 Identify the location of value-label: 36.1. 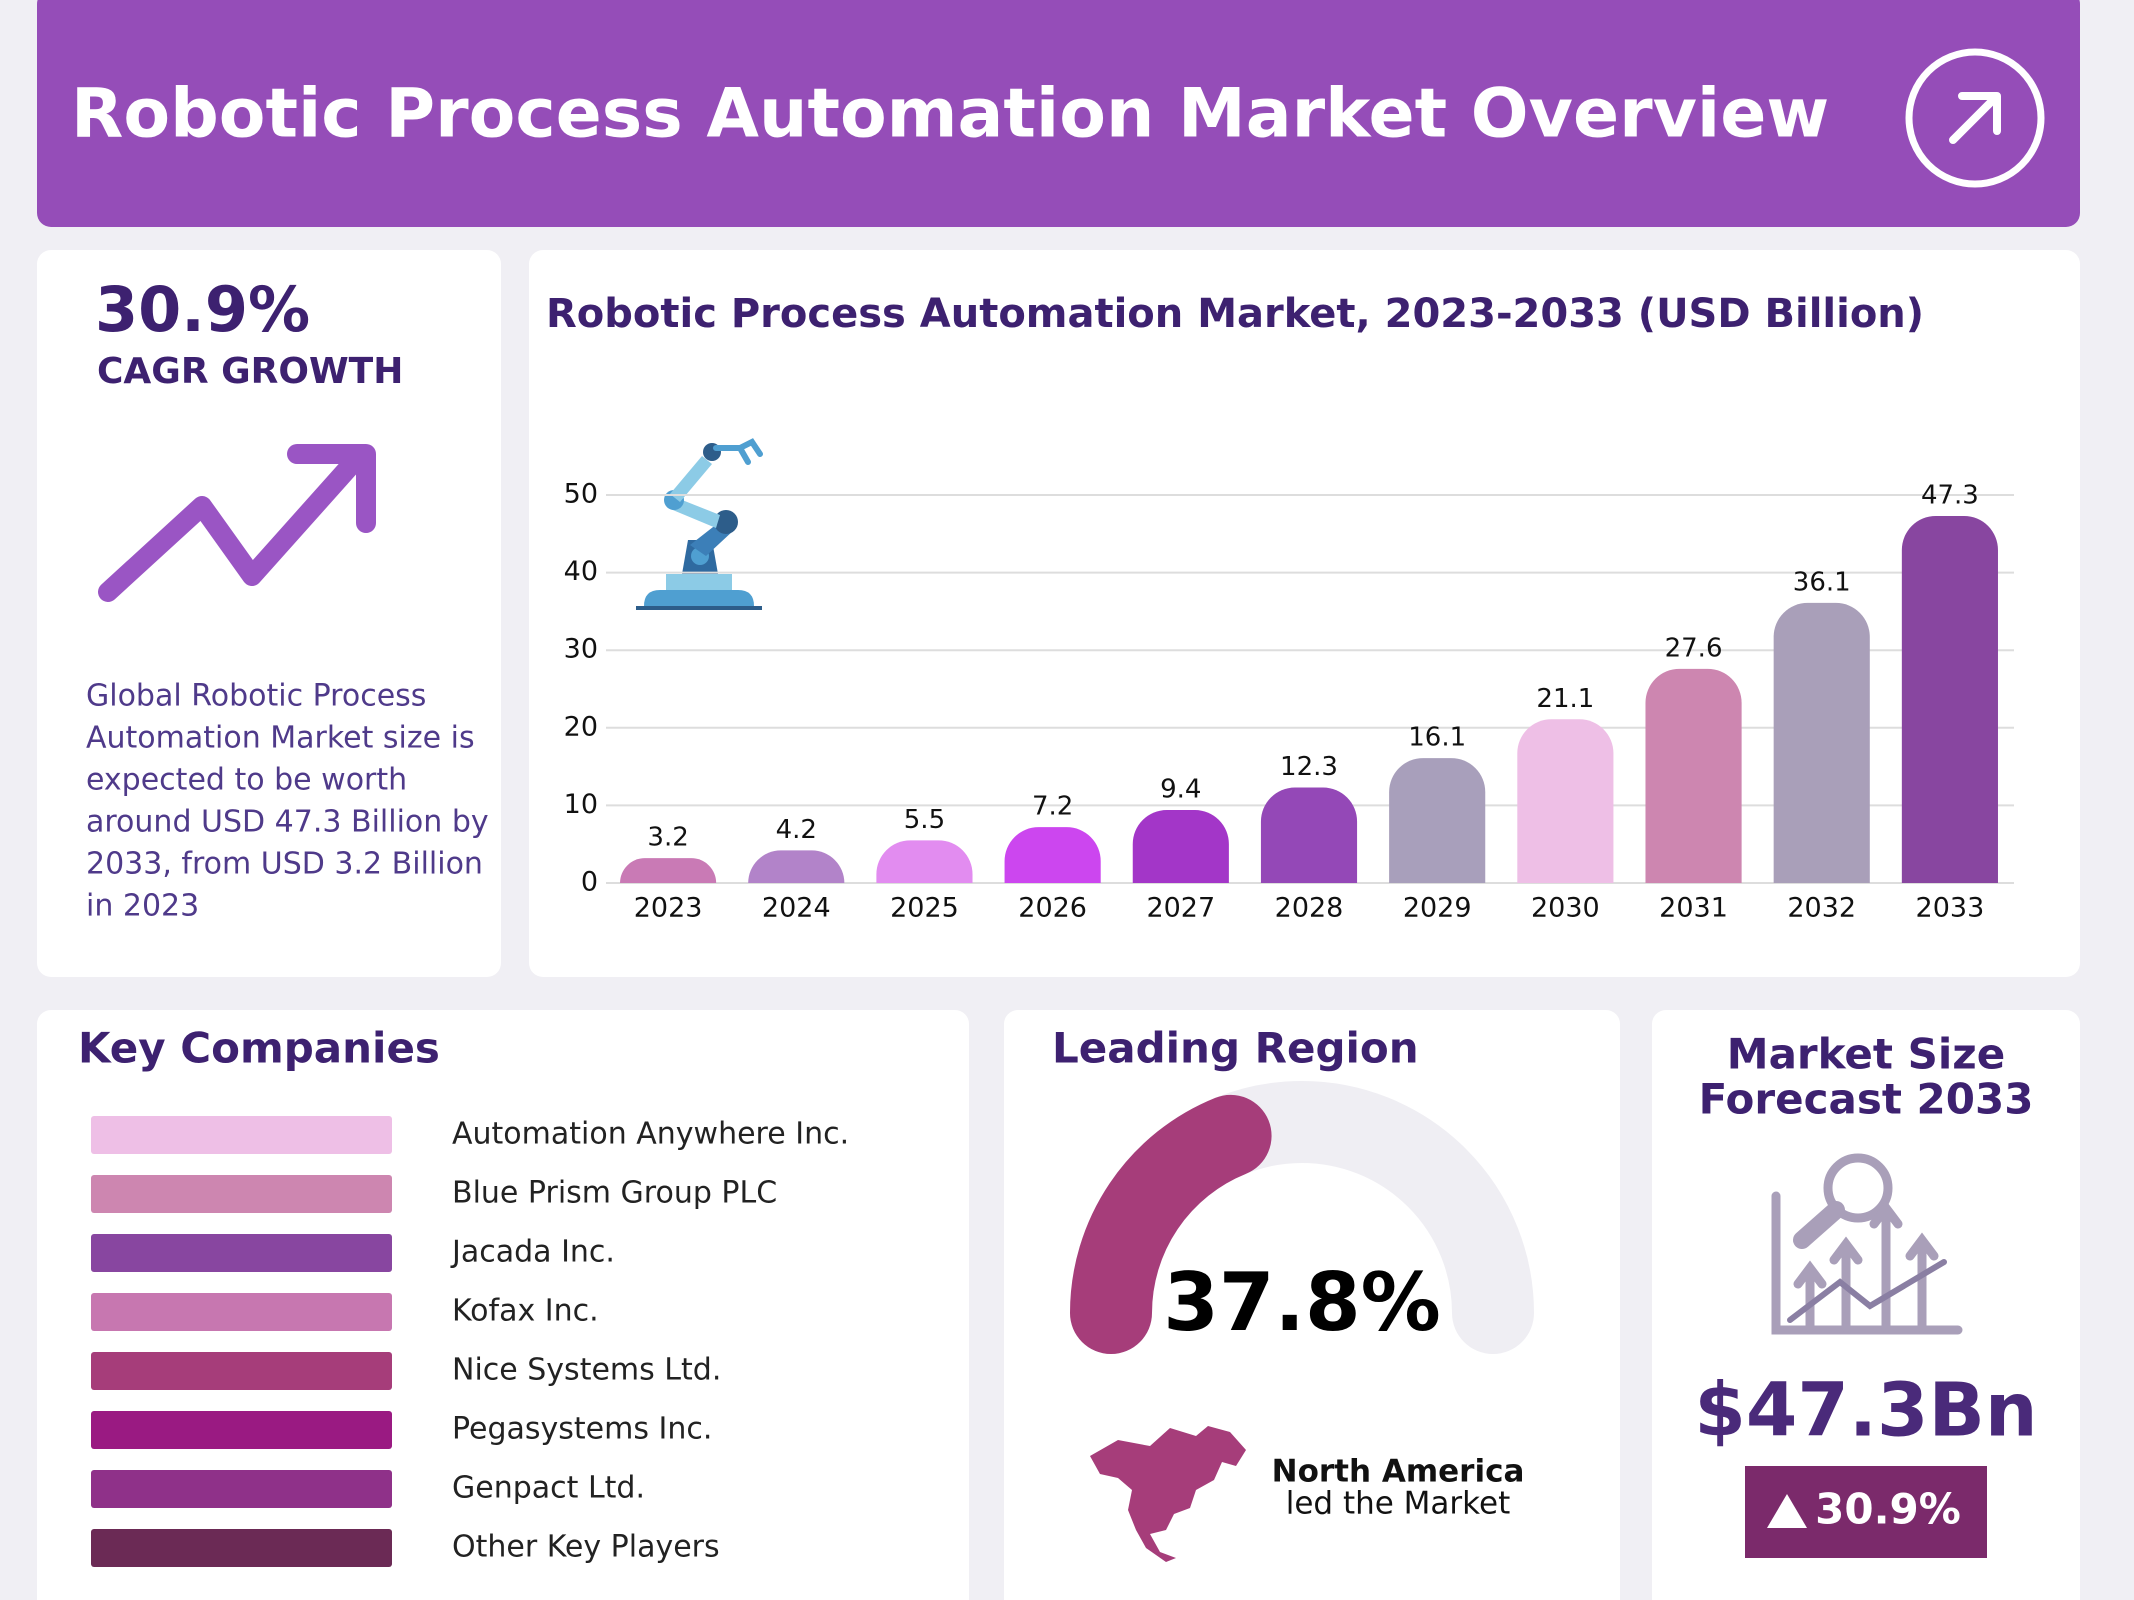
(1822, 582).